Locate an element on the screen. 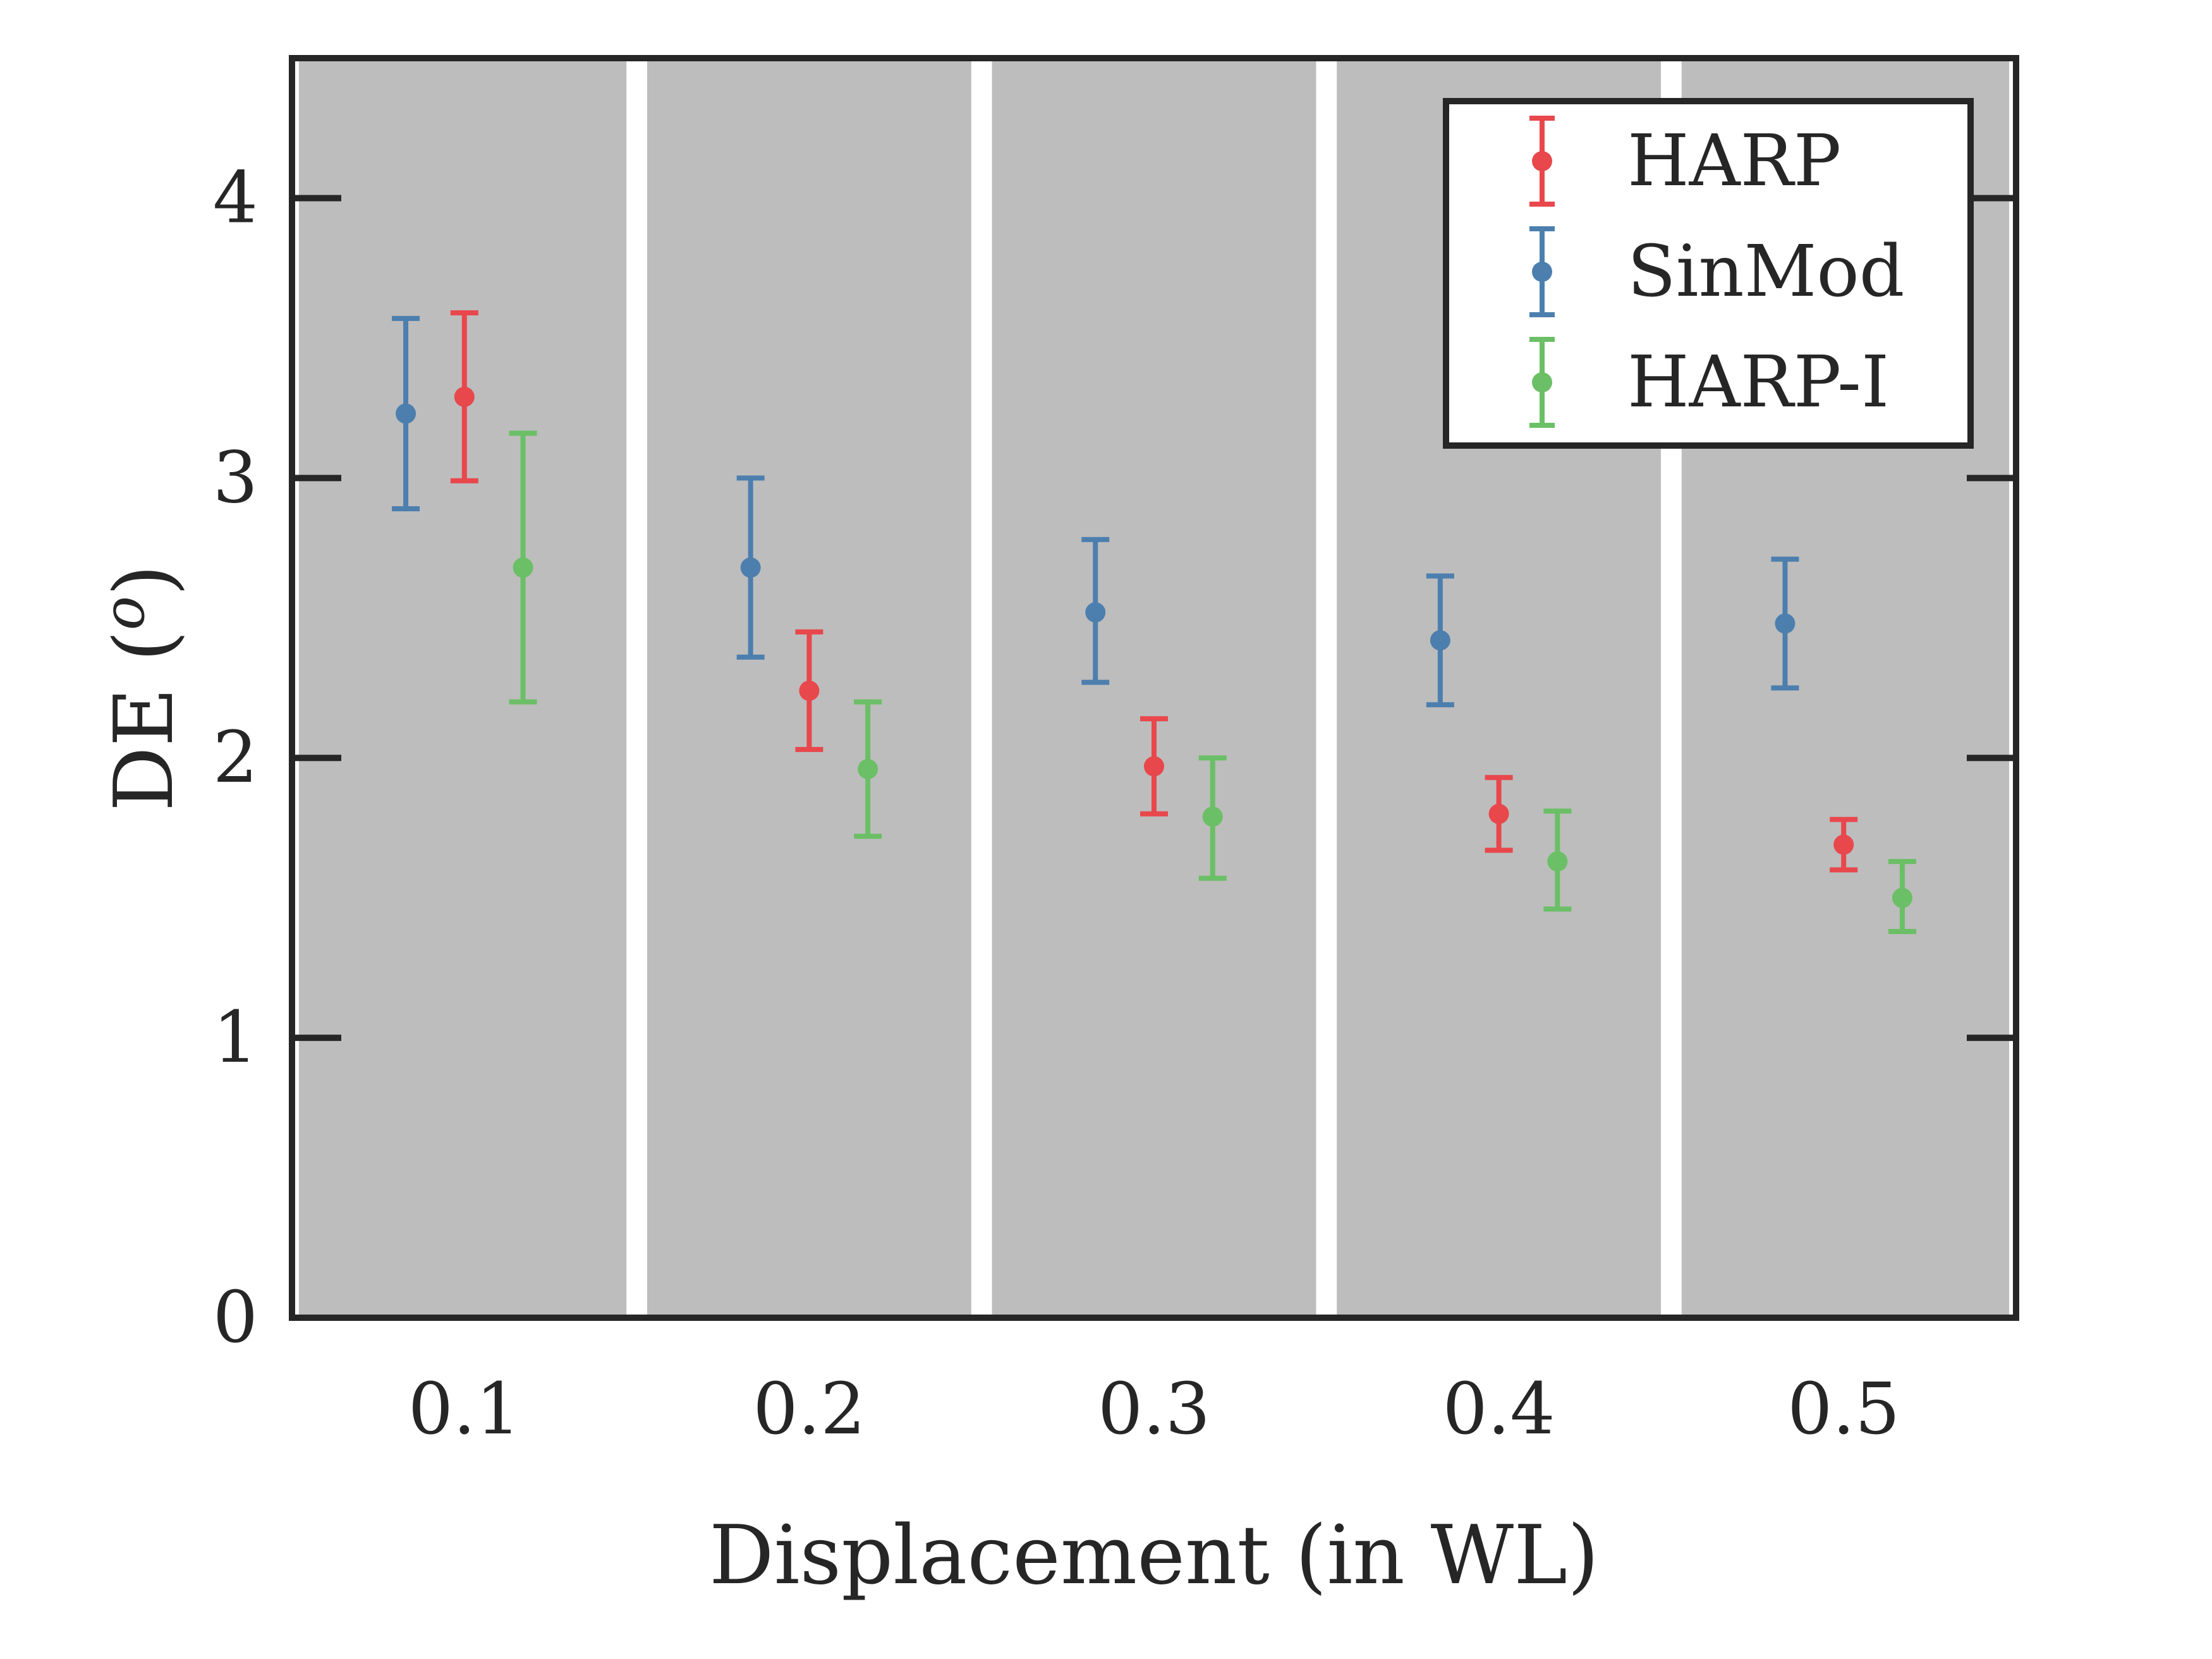 This screenshot has height=1659, width=2212. y-tick-label-4: 4 is located at coordinates (235, 198).